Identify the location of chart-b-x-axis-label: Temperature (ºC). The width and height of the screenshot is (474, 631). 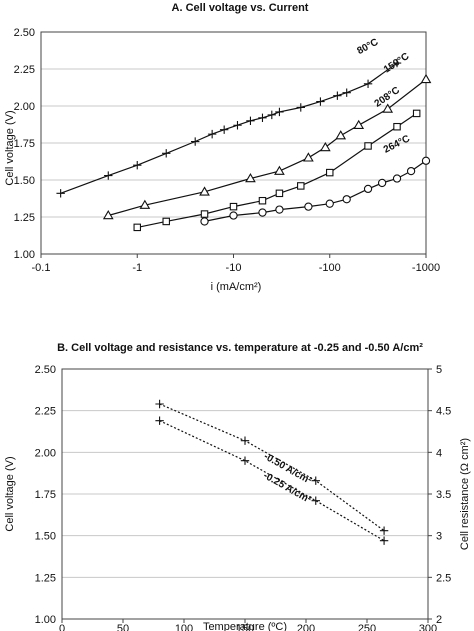
(245, 626).